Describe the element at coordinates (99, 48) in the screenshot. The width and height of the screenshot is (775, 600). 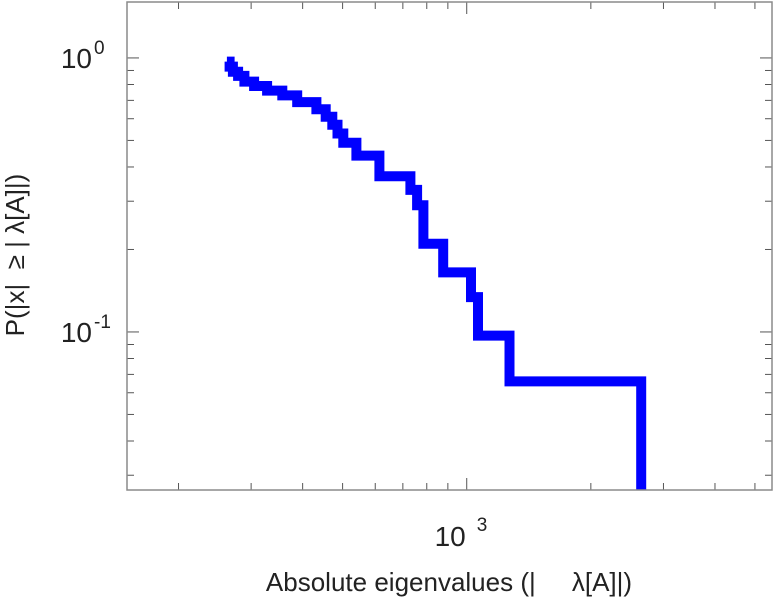
I see `y-tick-label-exponent: 0` at that location.